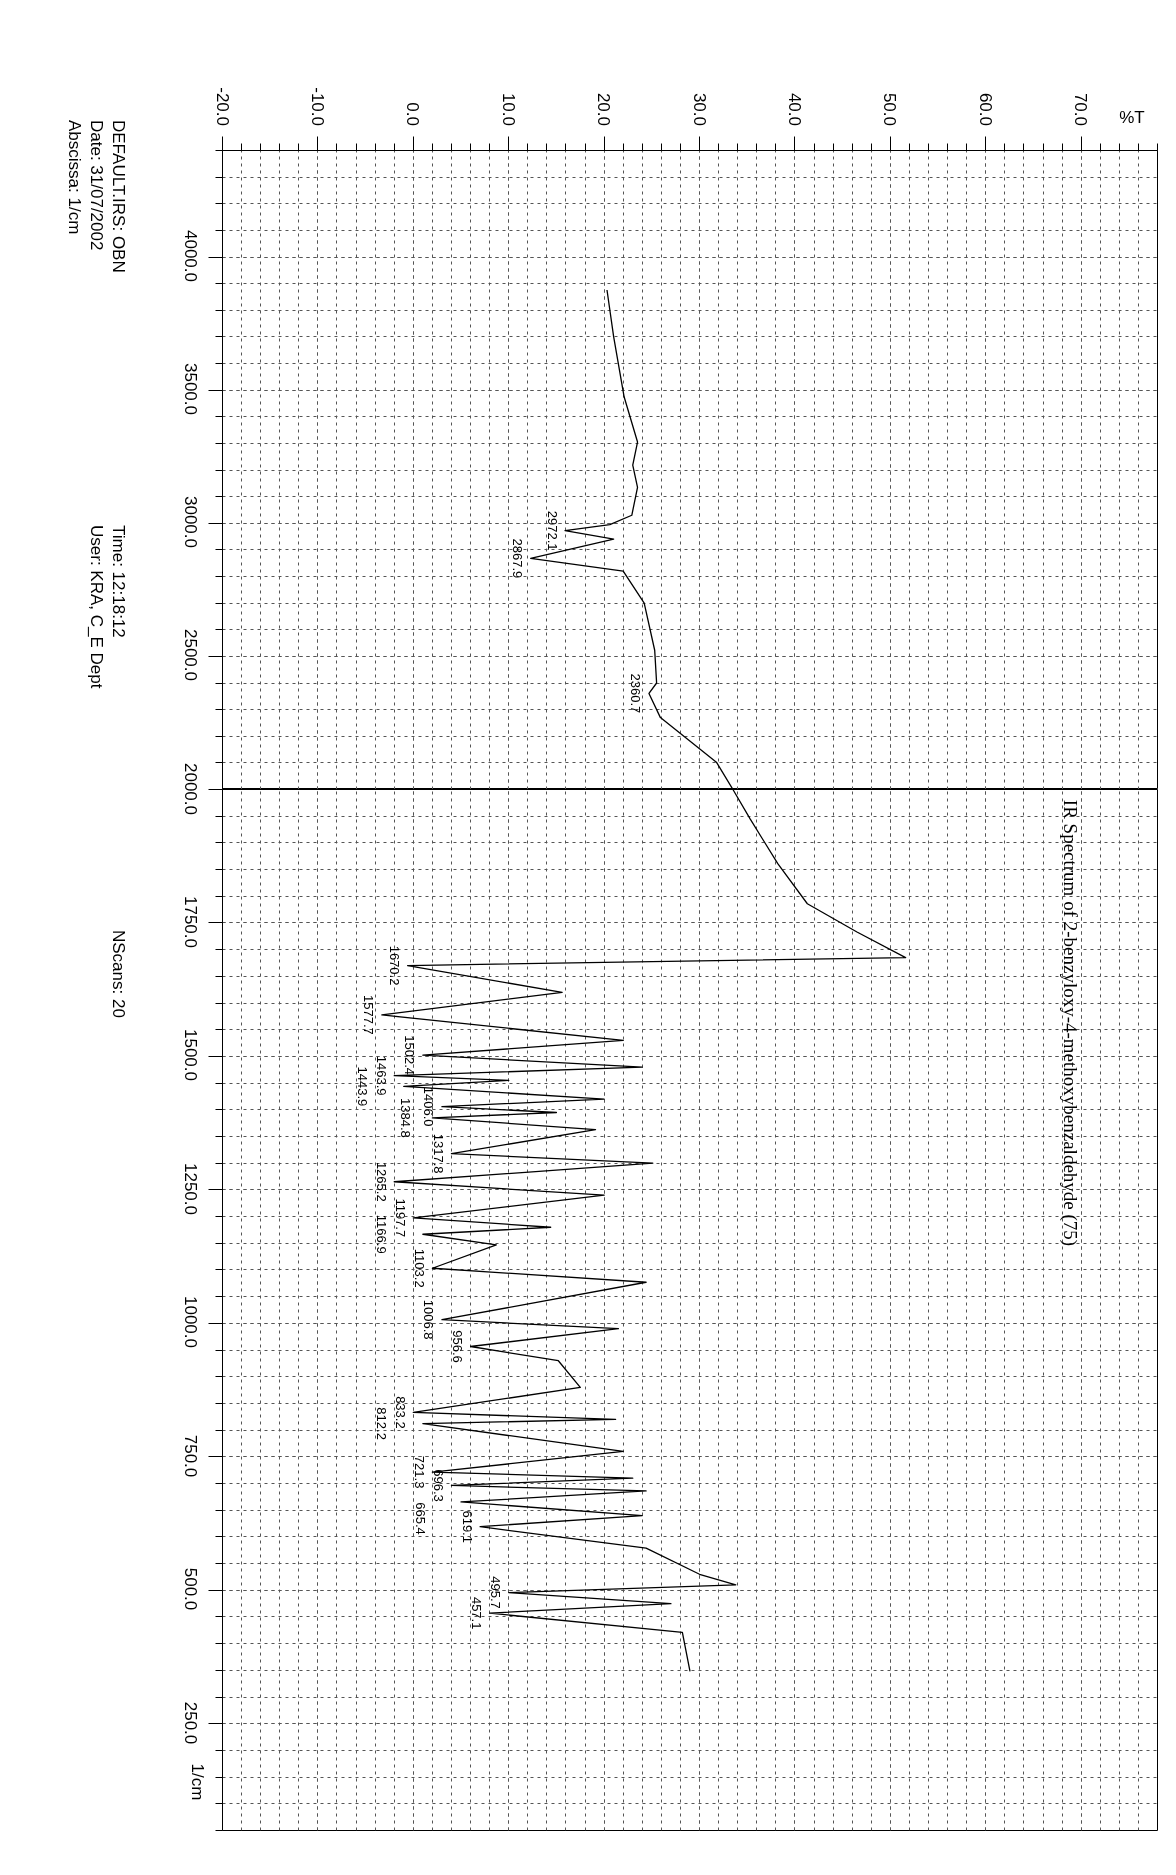 The height and width of the screenshot is (1875, 1176). I want to click on y-tick-label: 3000.0, so click(190, 522).